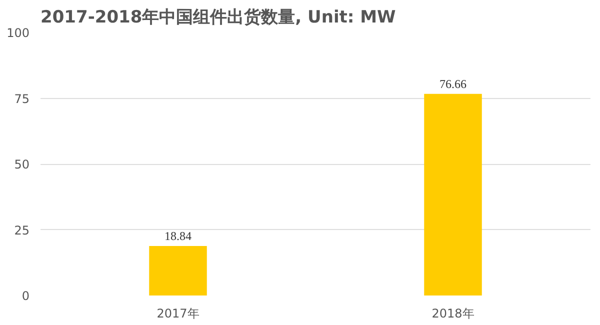  Describe the element at coordinates (218, 18) in the screenshot. I see `chart-title: 2017-2018年中国组件出货数量, Unit: MW` at that location.